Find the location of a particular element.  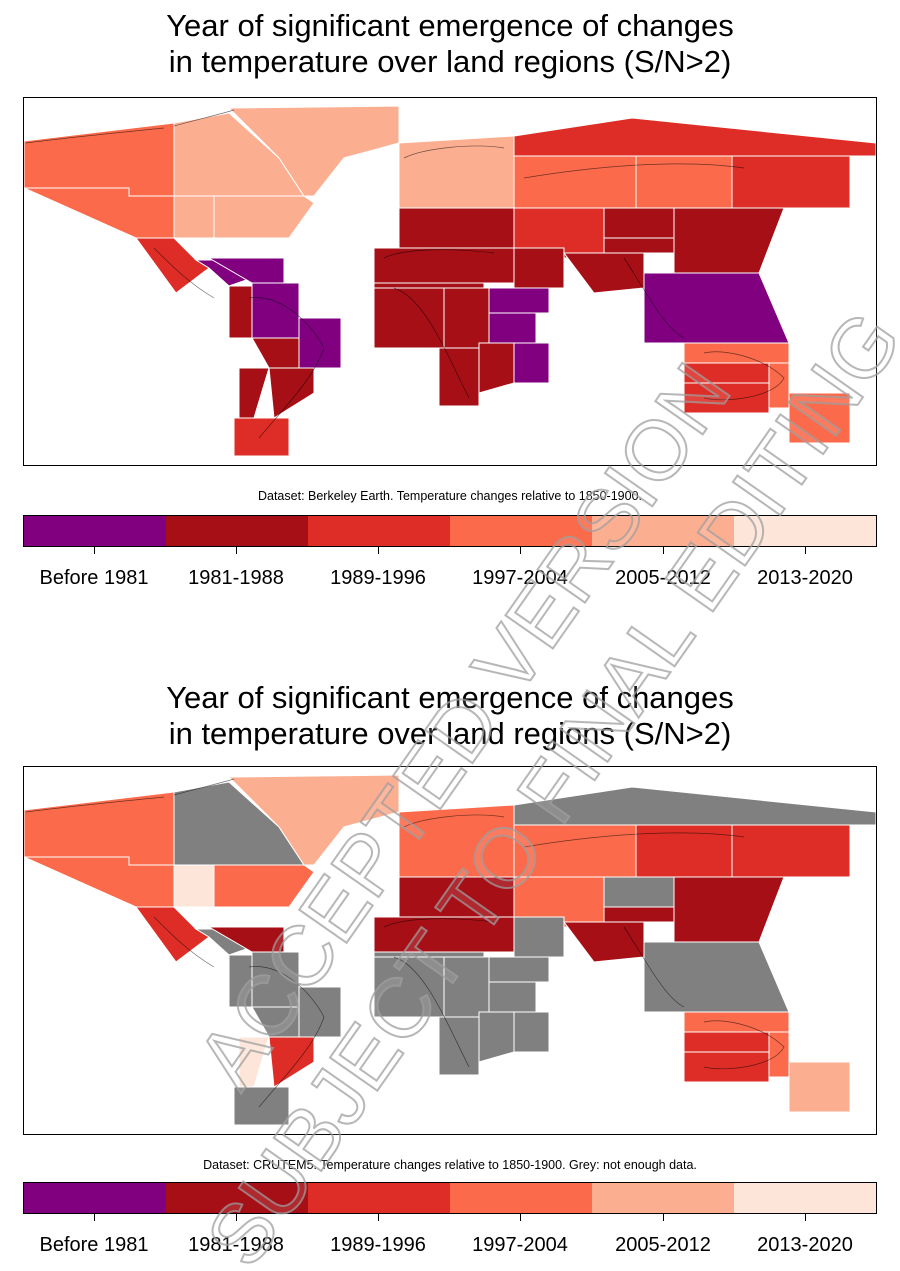

region-eas is located at coordinates (729, 240).